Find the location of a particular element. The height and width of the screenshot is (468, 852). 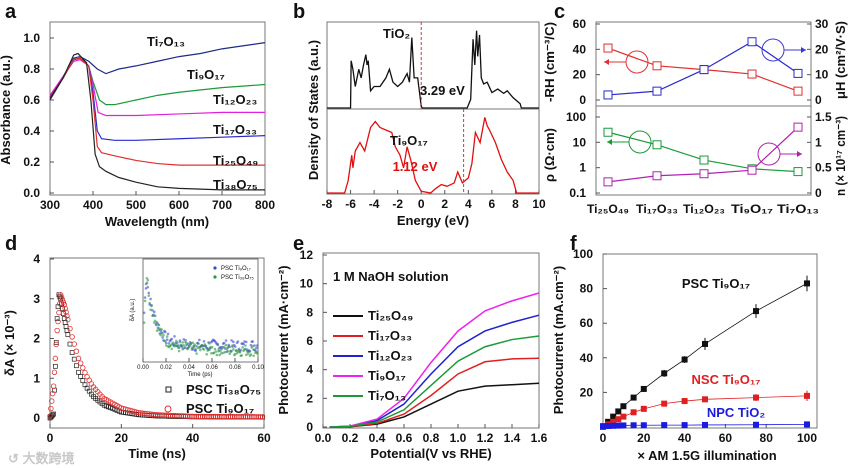

panel-d-y-tick-label: 1 is located at coordinates (36, 378).